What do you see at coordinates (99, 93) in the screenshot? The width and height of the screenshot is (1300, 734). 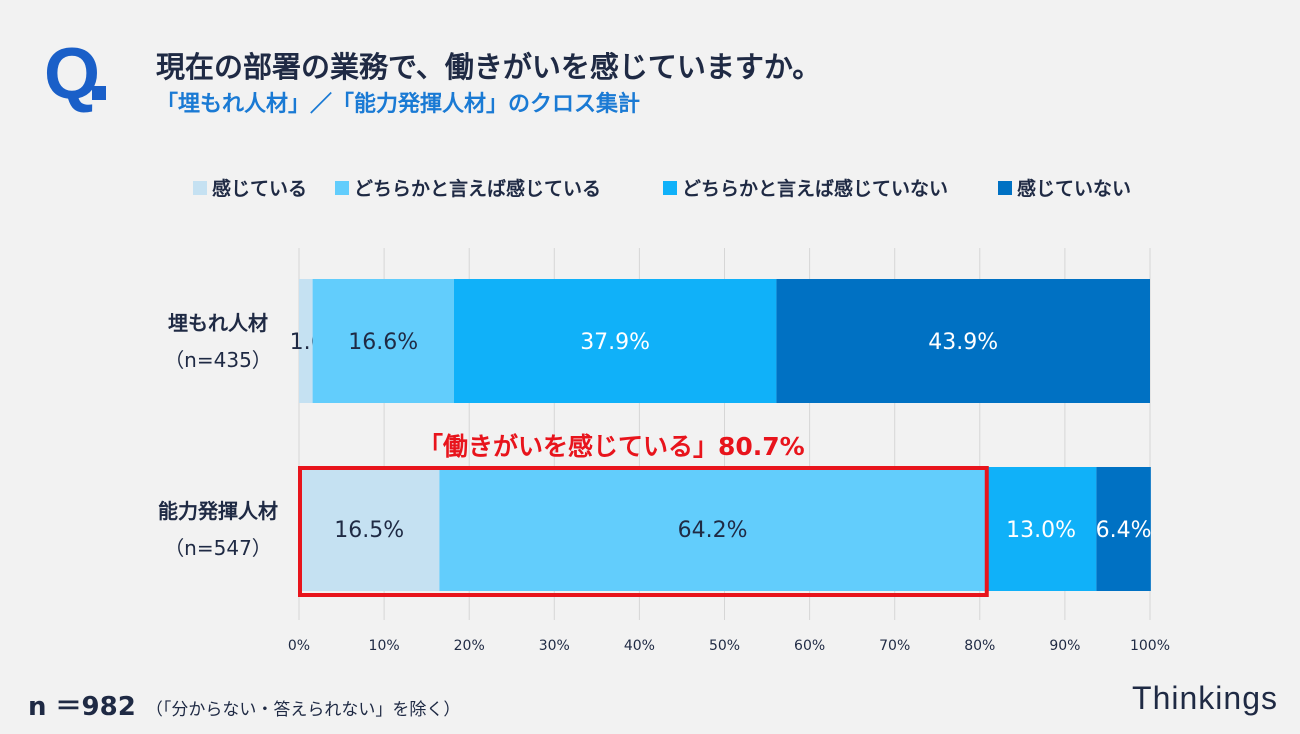 I see `question-dot-icon` at bounding box center [99, 93].